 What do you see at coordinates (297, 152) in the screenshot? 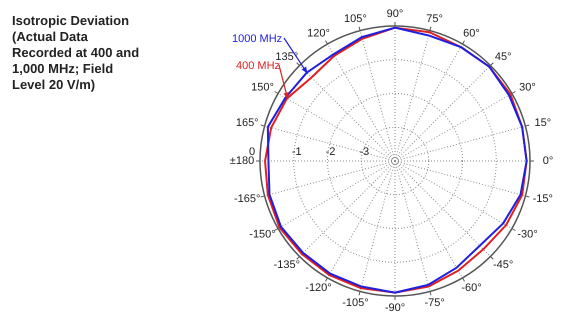
I see `y-tick-label: -1` at bounding box center [297, 152].